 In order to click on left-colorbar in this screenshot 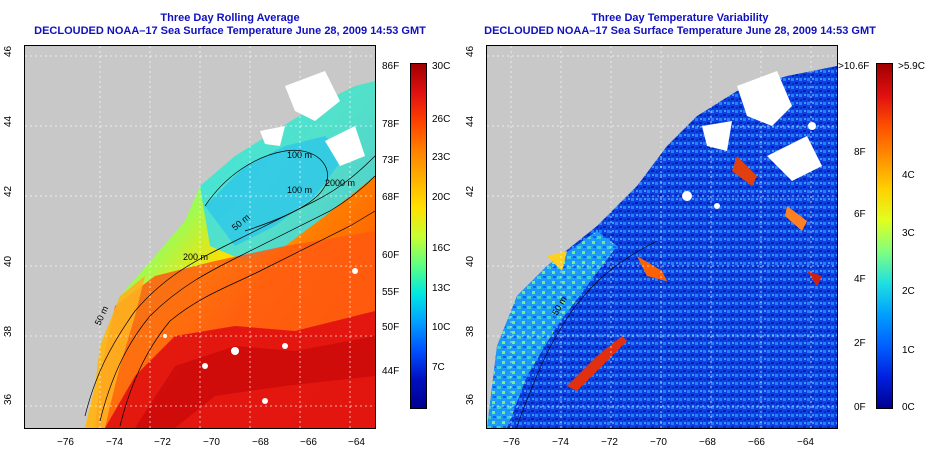, I will do `click(418, 236)`.